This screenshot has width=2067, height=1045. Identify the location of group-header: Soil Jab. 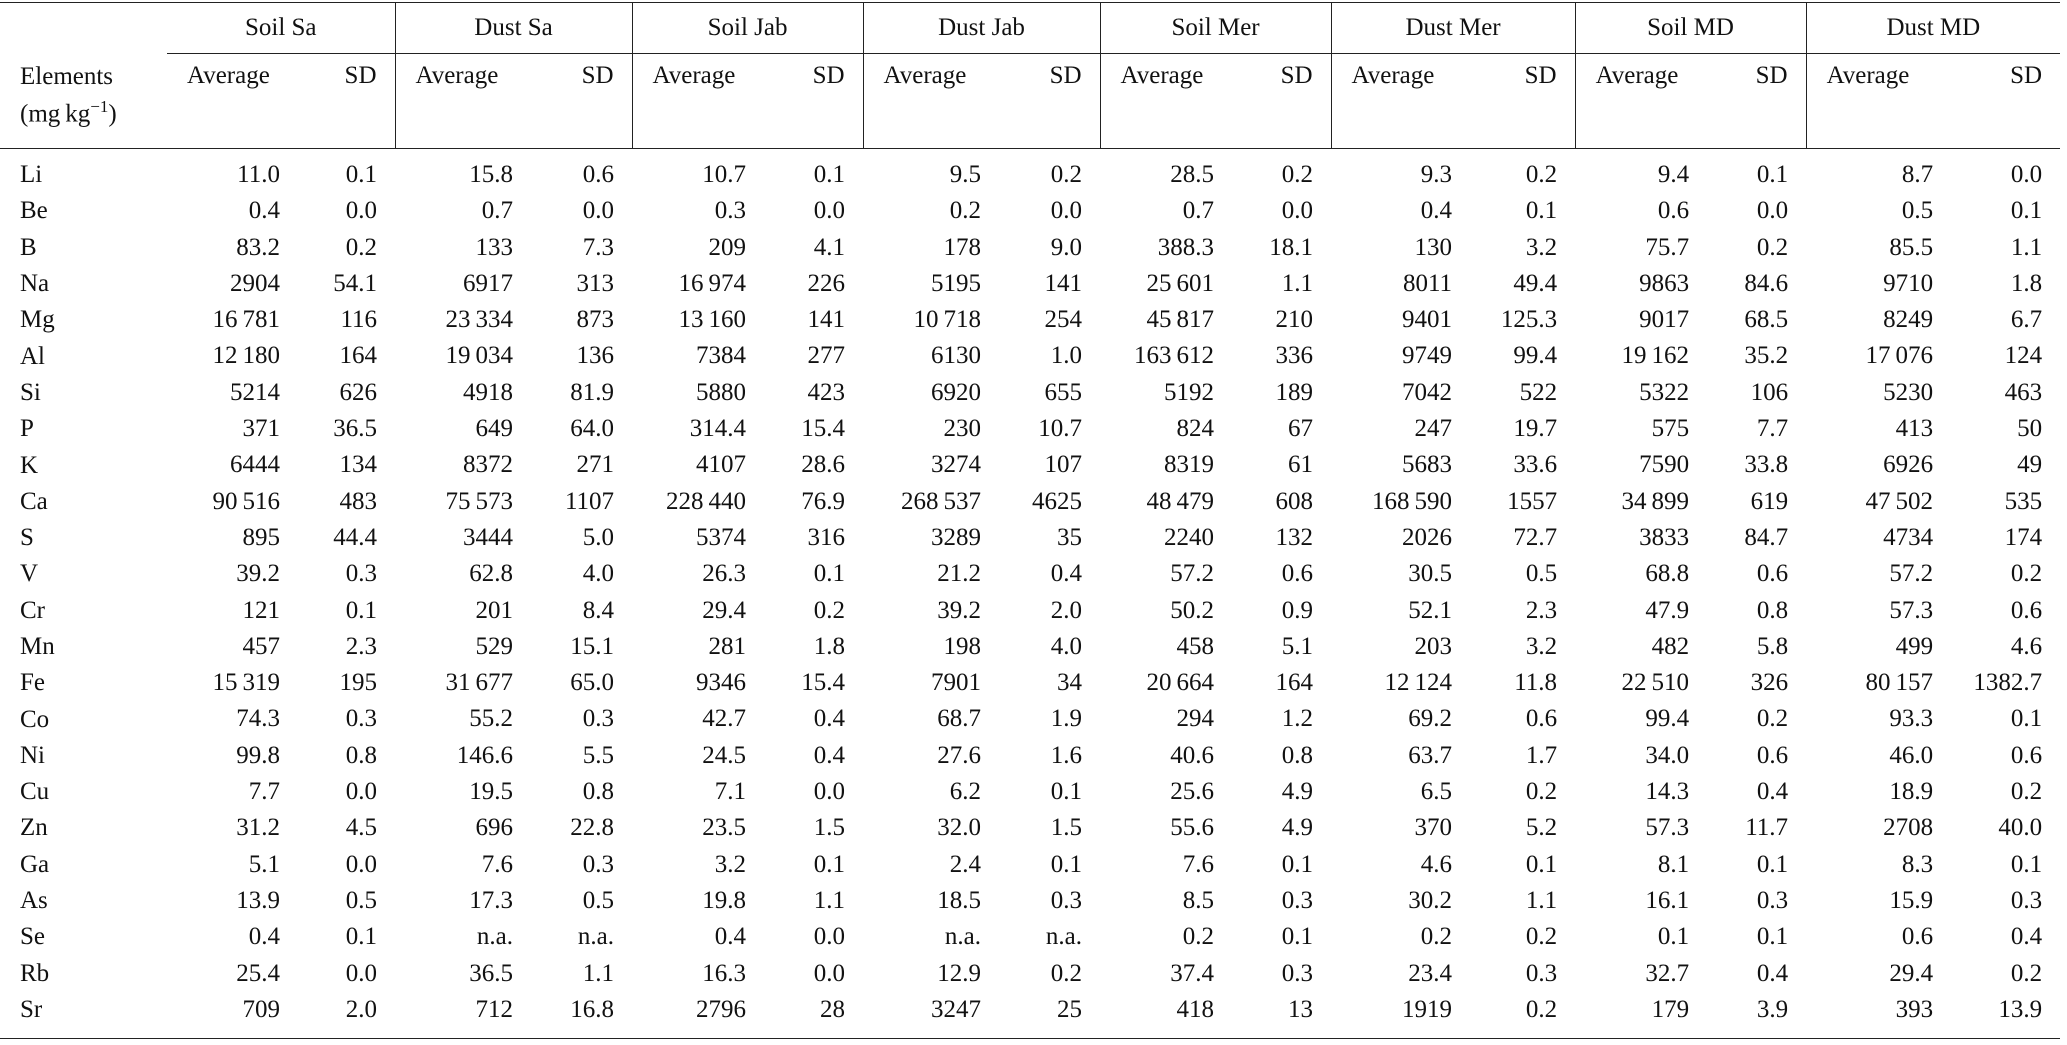
(747, 28).